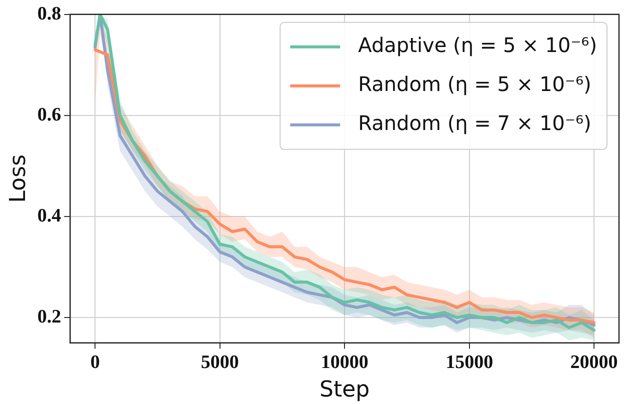  What do you see at coordinates (49, 13) in the screenshot?
I see `y-tick-label: 0.8` at bounding box center [49, 13].